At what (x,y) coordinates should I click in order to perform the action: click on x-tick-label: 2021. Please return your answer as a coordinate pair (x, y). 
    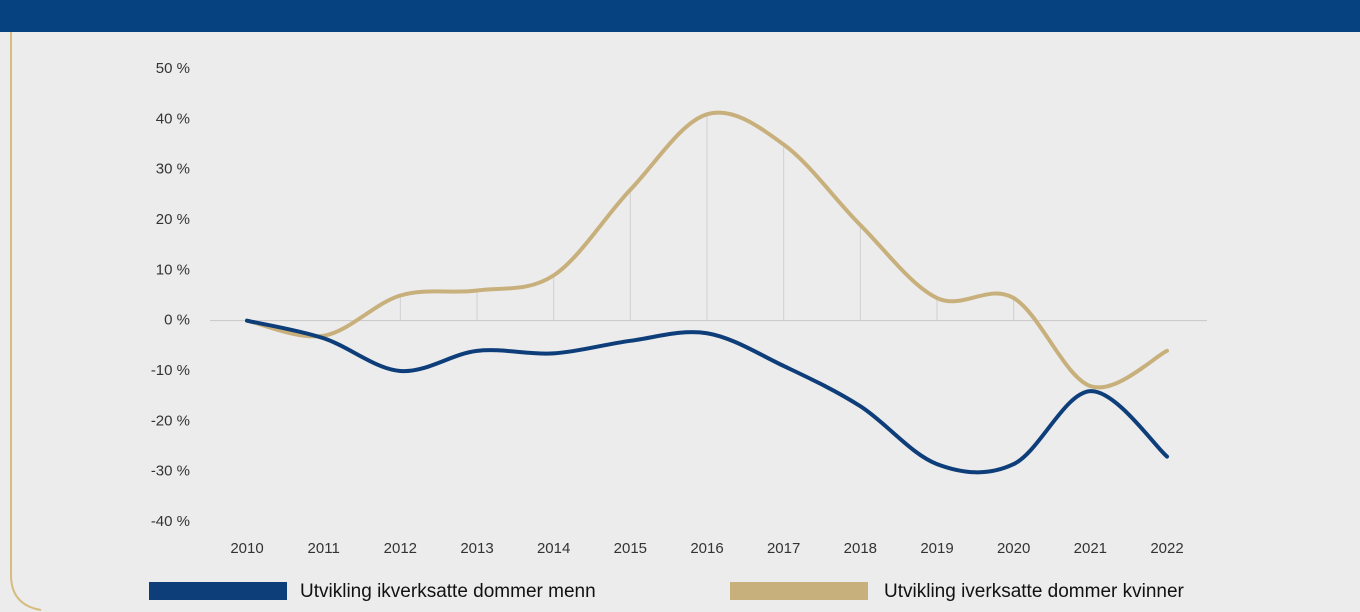
    Looking at the image, I should click on (1090, 548).